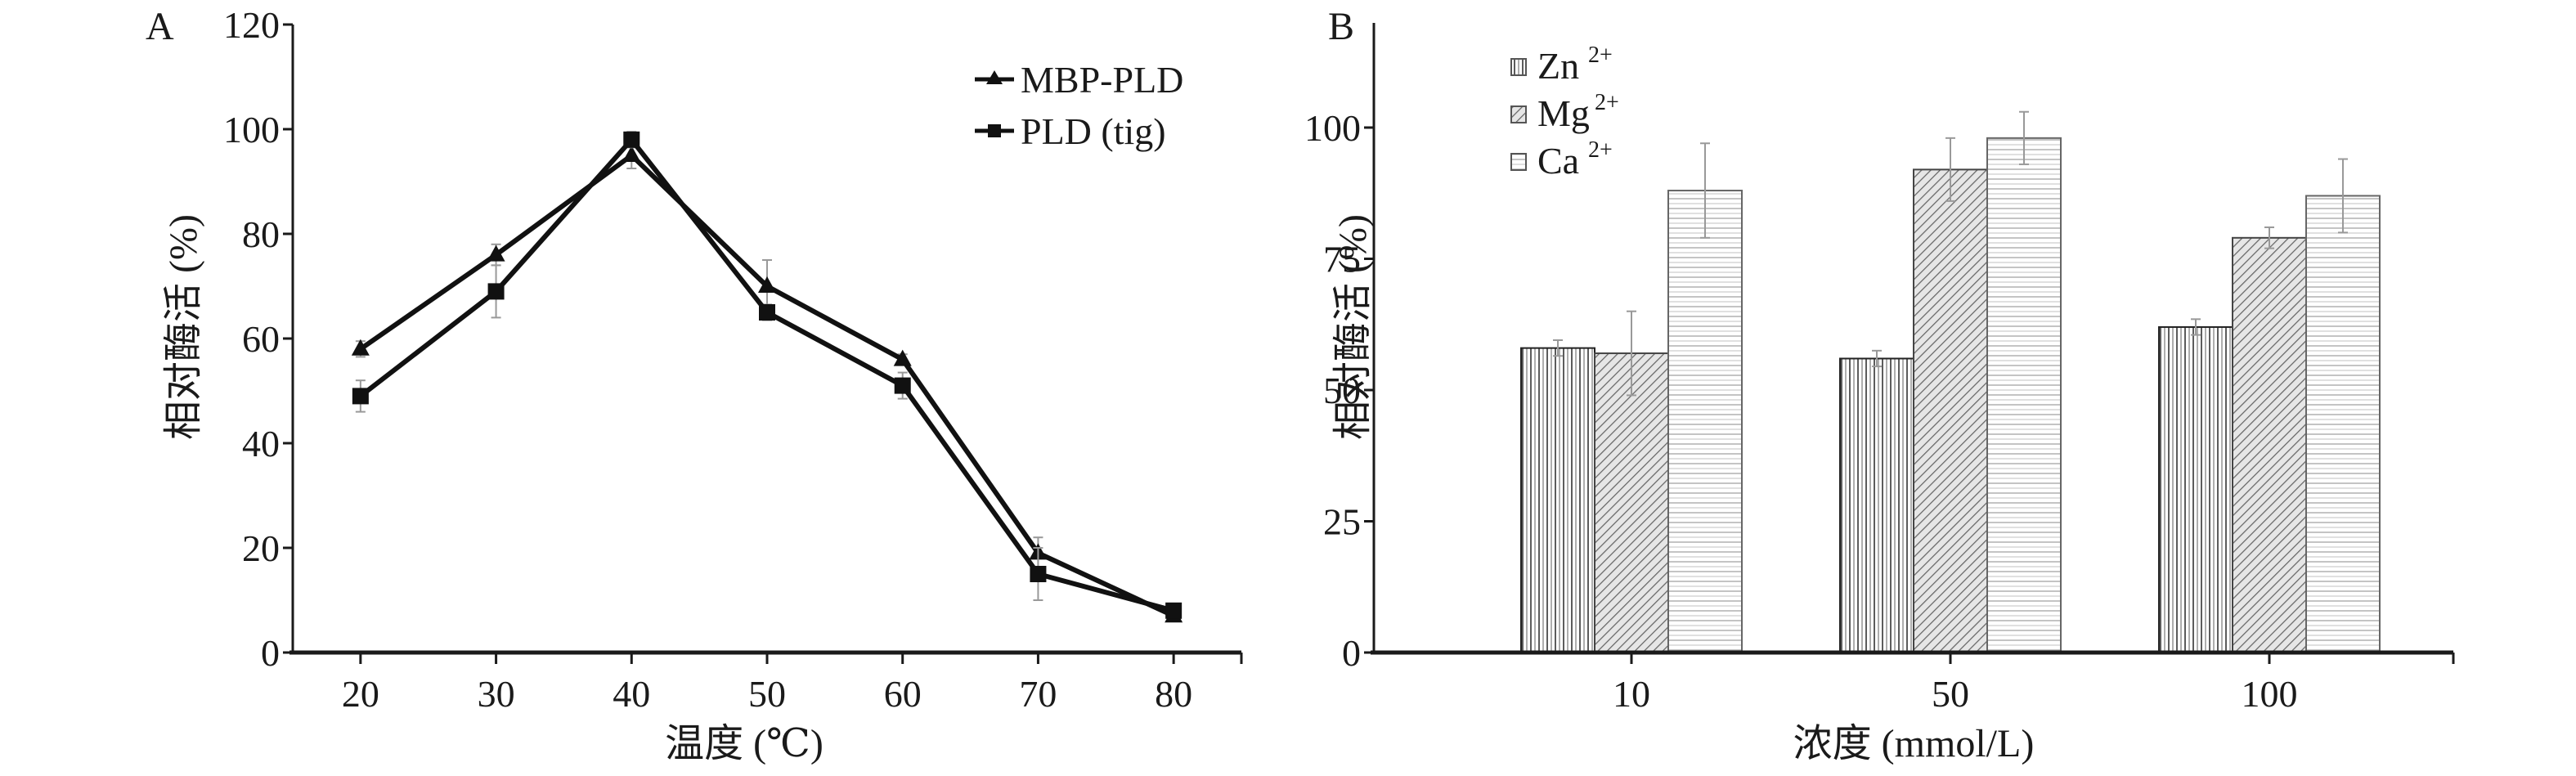 The image size is (2576, 776). I want to click on square-marker-icon, so click(994, 130).